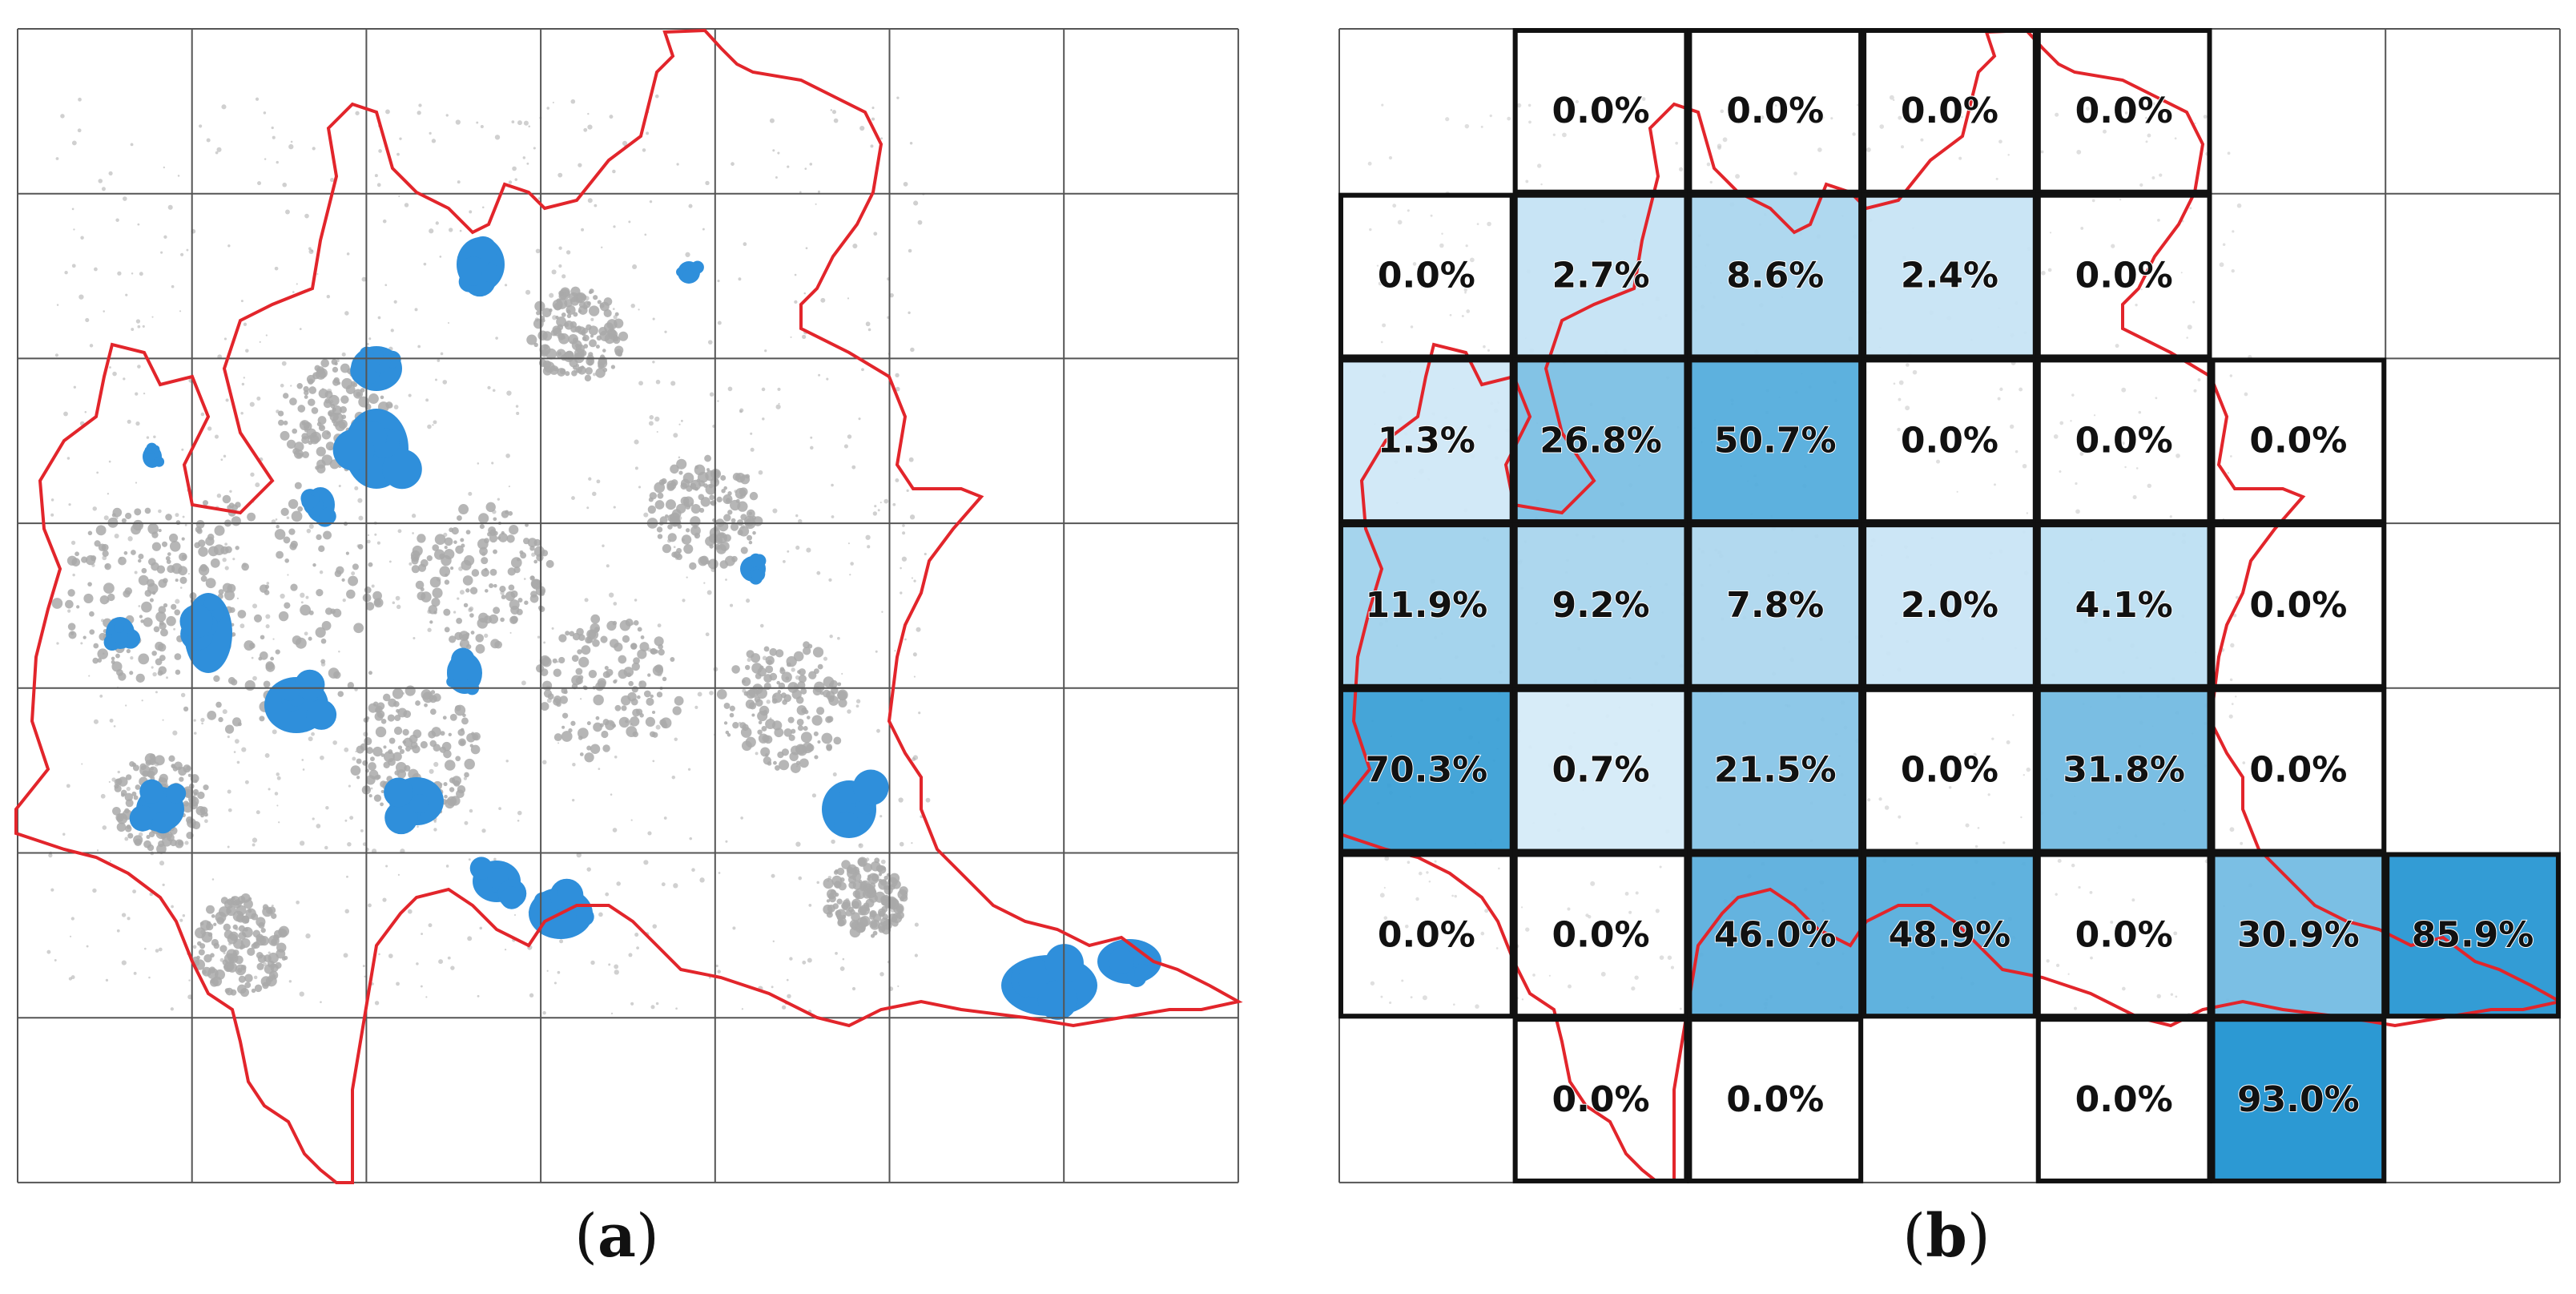  I want to click on cell-value-label: 8.6%, so click(1775, 276).